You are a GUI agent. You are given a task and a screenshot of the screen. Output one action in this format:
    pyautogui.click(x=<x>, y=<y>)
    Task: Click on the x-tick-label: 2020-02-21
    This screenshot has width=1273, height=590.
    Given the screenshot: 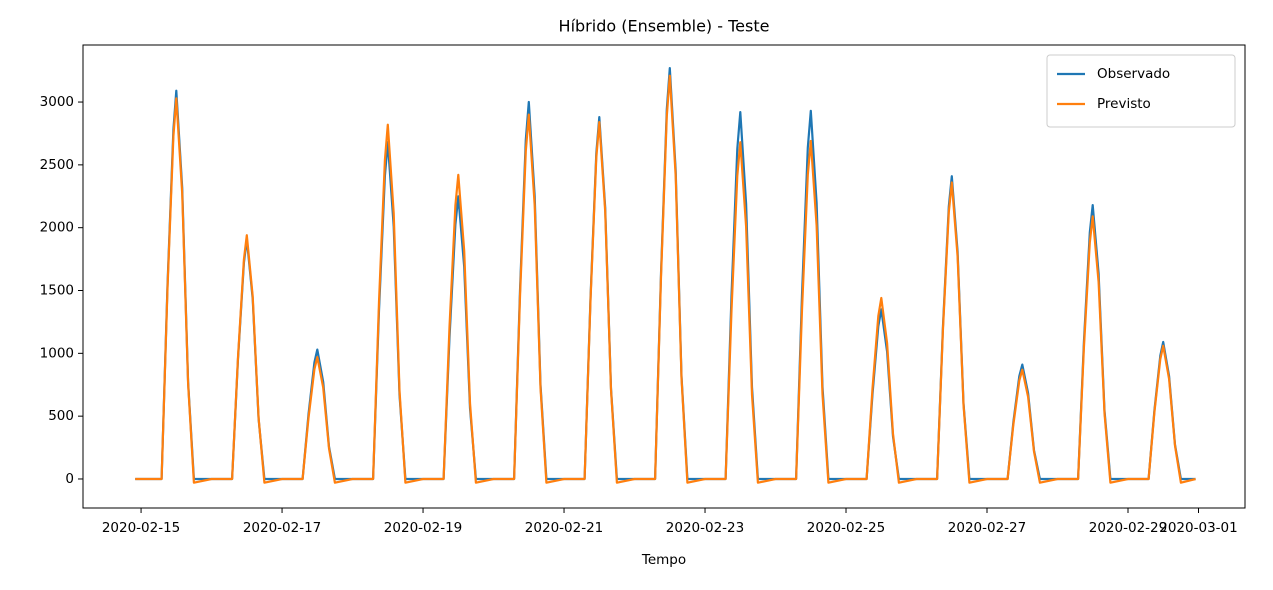 What is the action you would take?
    pyautogui.click(x=564, y=528)
    